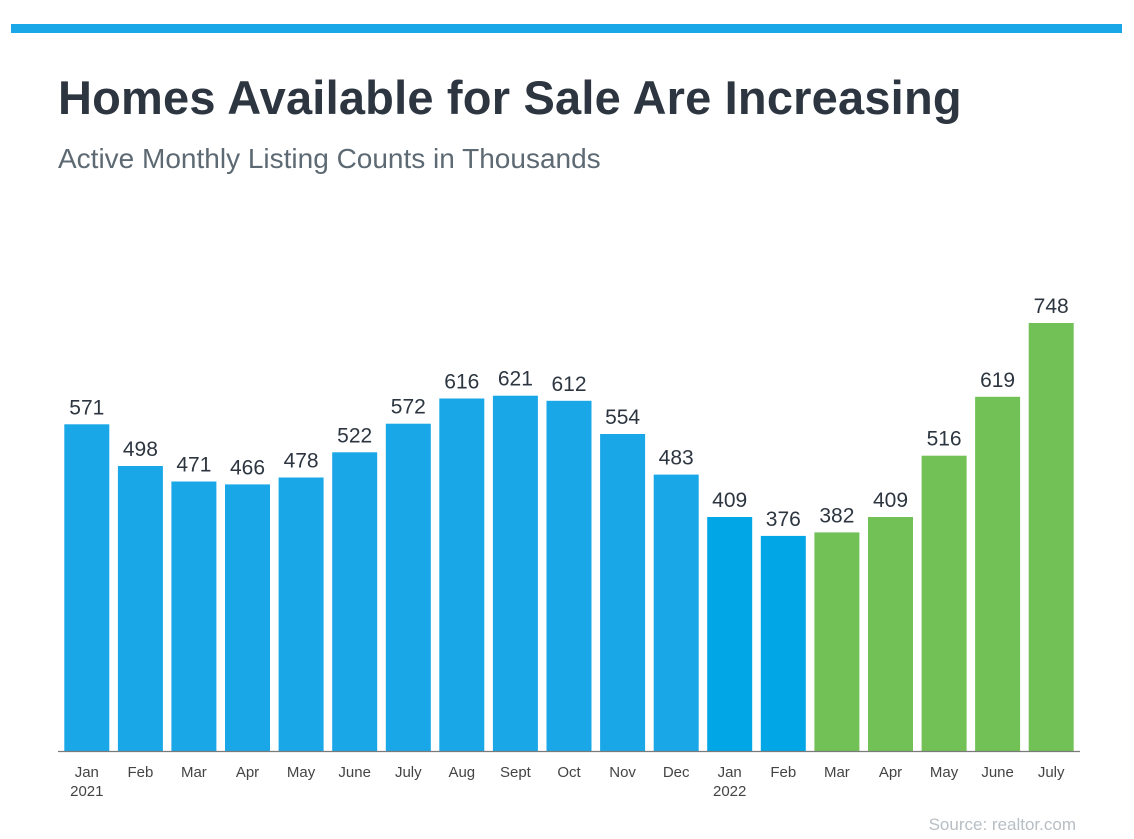  Describe the element at coordinates (140, 449) in the screenshot. I see `data-label-2: 498` at that location.